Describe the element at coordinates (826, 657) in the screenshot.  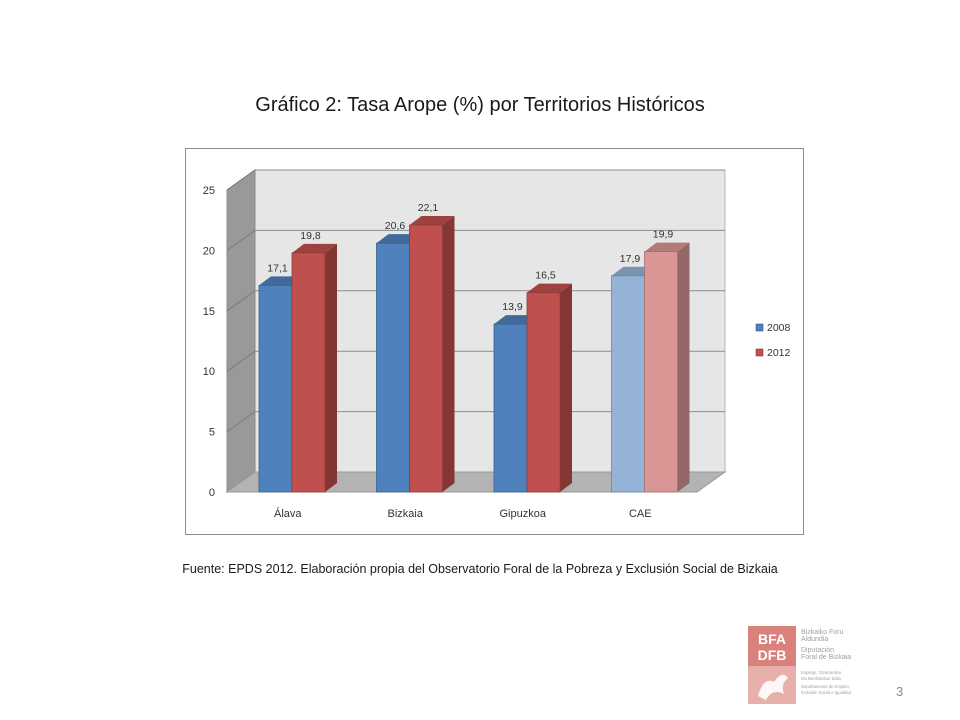
I see `logo-text-line: Foral de Bizkaia` at that location.